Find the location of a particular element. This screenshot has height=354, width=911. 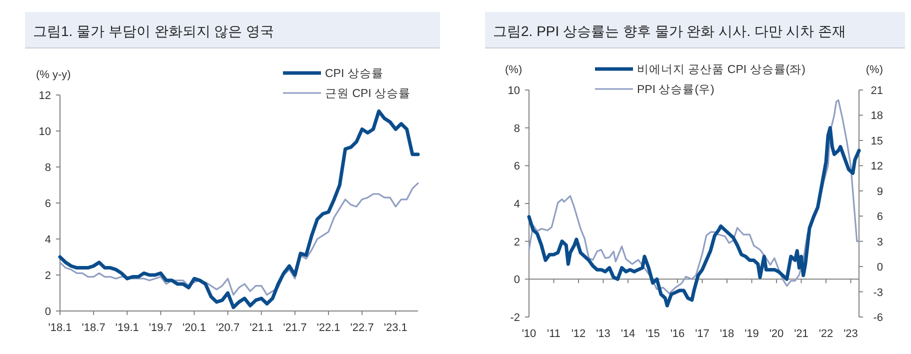

x-tick-label: '21.7 is located at coordinates (295, 328).